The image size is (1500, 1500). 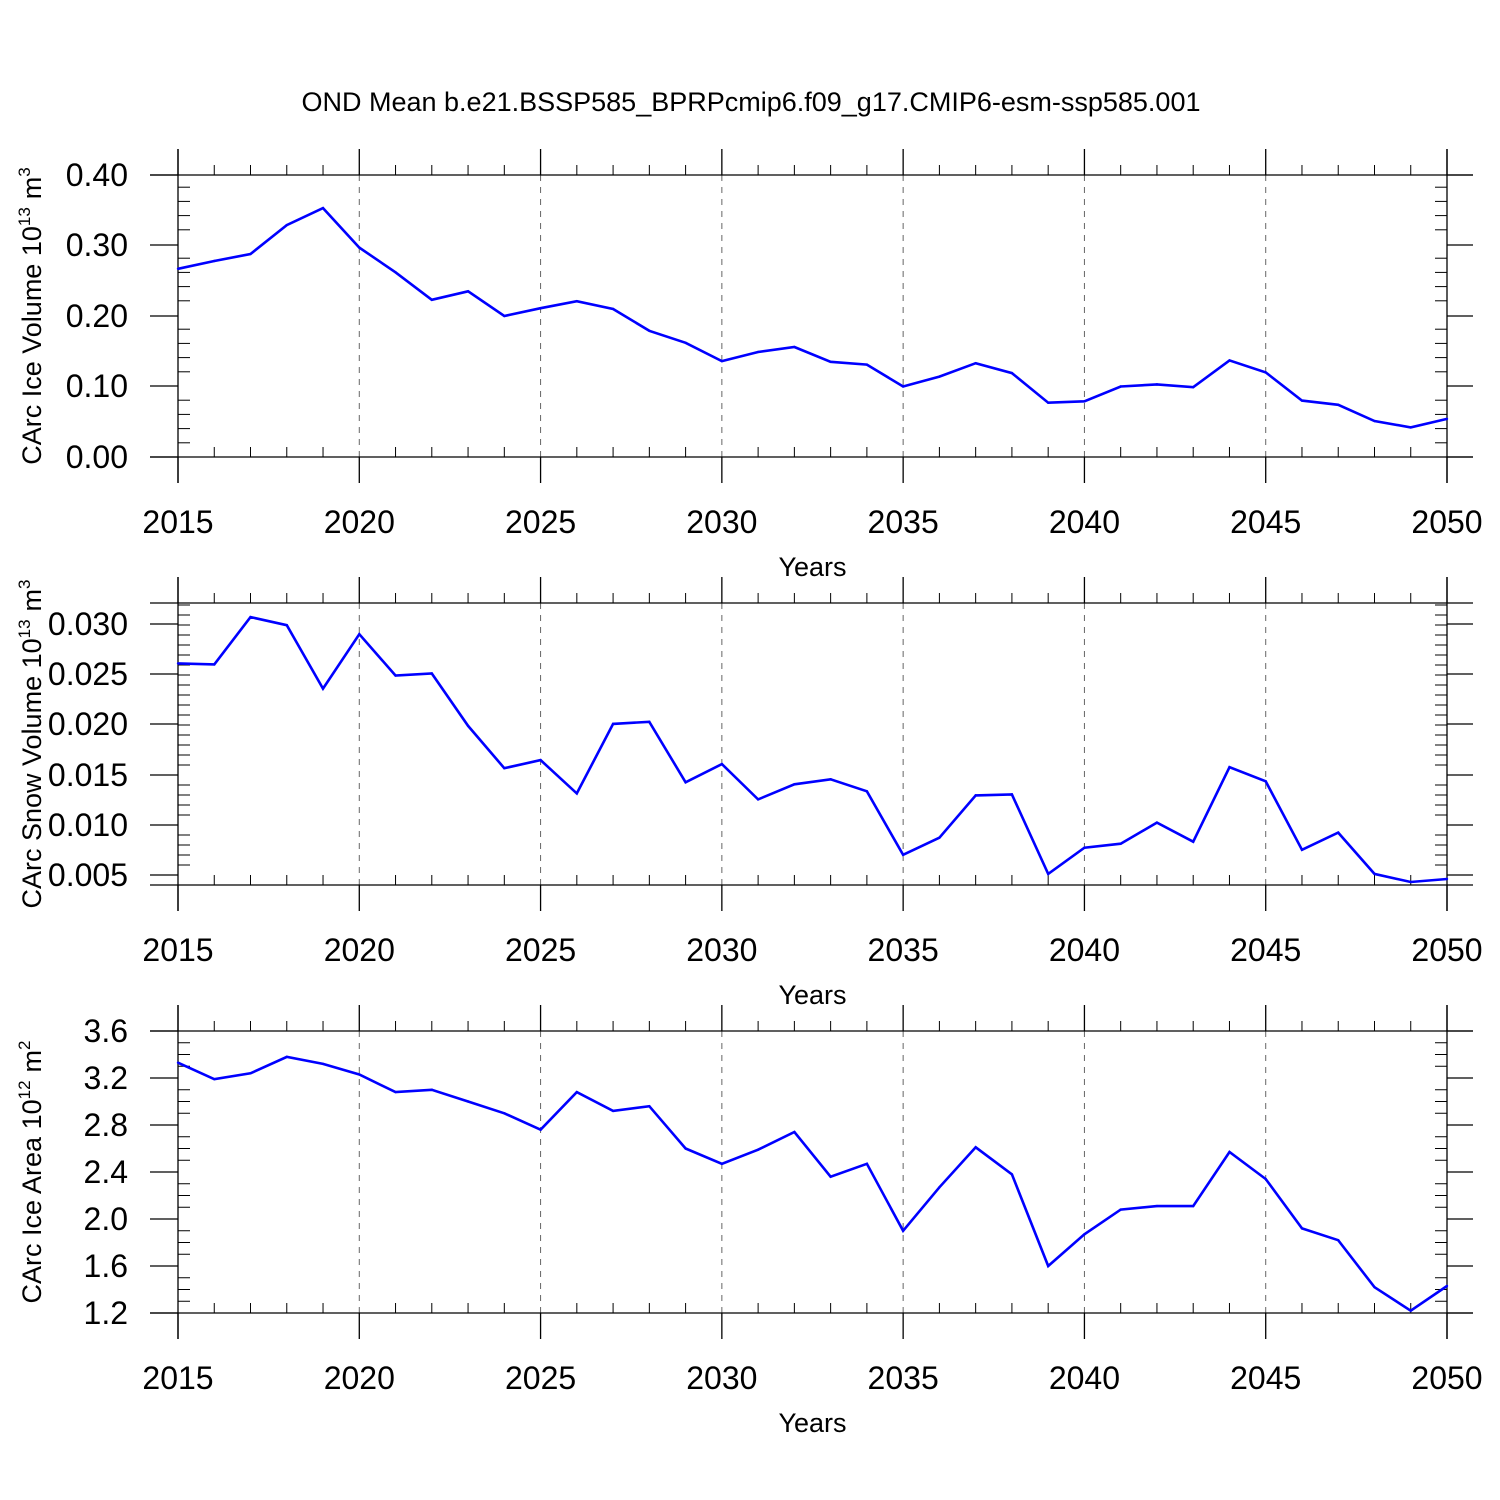 I want to click on y-label-exponent: 12, so click(x=24, y=1089).